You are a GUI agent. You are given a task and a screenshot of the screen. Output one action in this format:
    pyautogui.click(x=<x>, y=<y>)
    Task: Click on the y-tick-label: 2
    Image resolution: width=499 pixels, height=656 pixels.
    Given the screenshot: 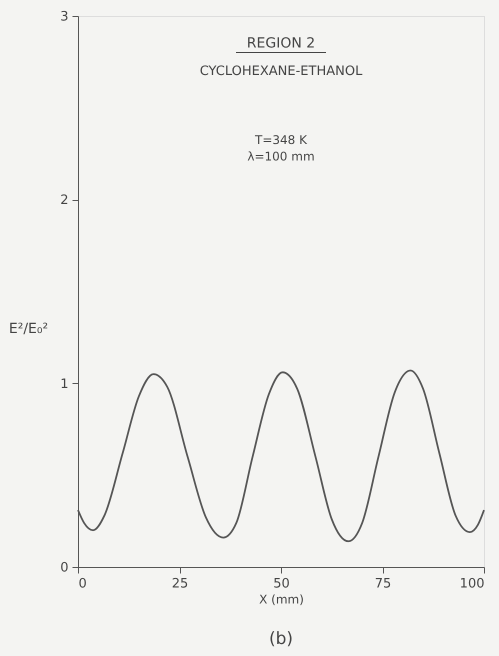 What is the action you would take?
    pyautogui.click(x=64, y=200)
    